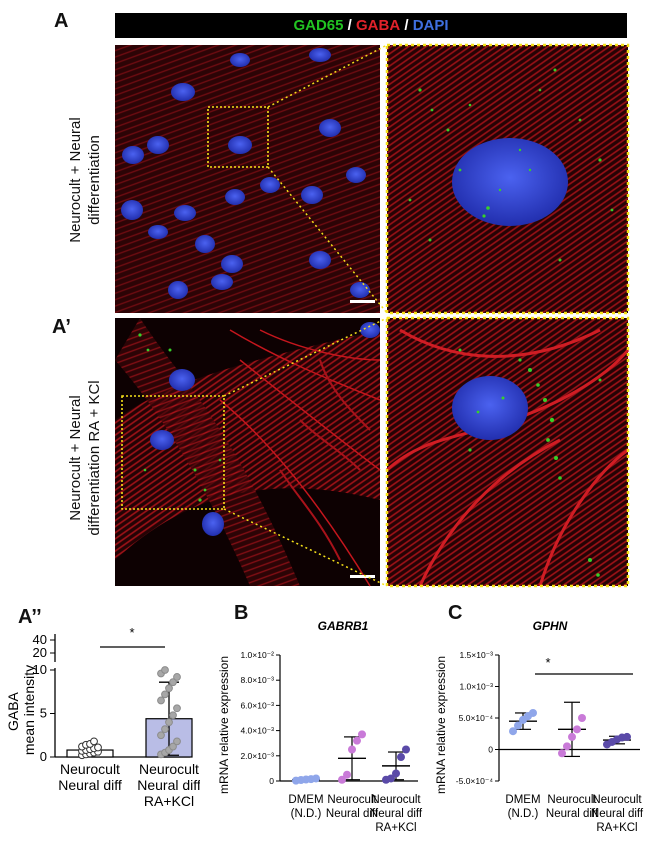 The height and width of the screenshot is (846, 669). What do you see at coordinates (430, 25) in the screenshot?
I see `legend-dapi: DAPI` at bounding box center [430, 25].